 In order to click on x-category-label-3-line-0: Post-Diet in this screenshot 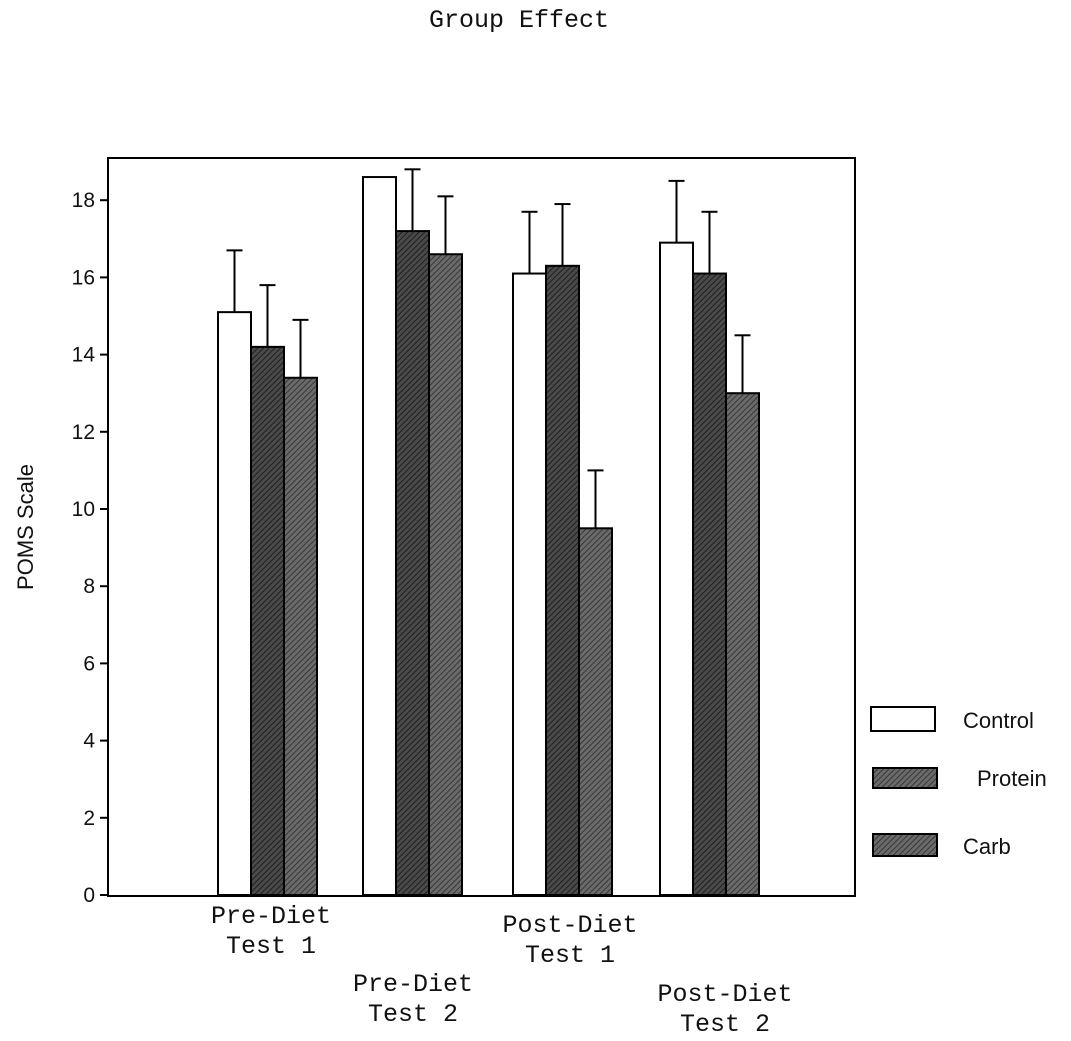, I will do `click(724, 994)`.